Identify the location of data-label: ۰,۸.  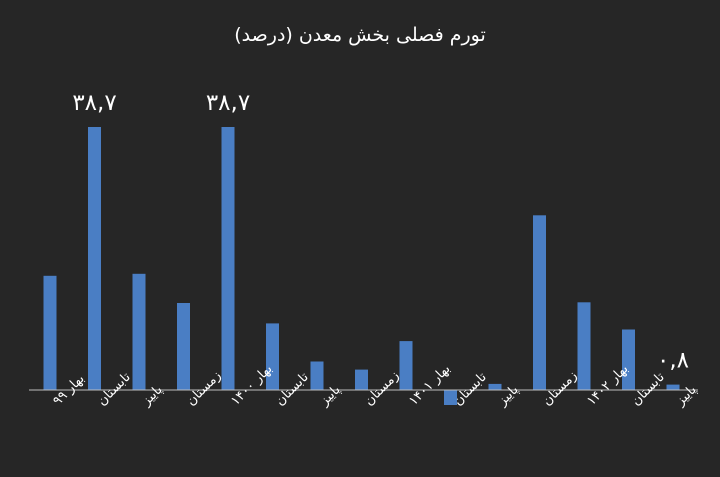
(673, 361).